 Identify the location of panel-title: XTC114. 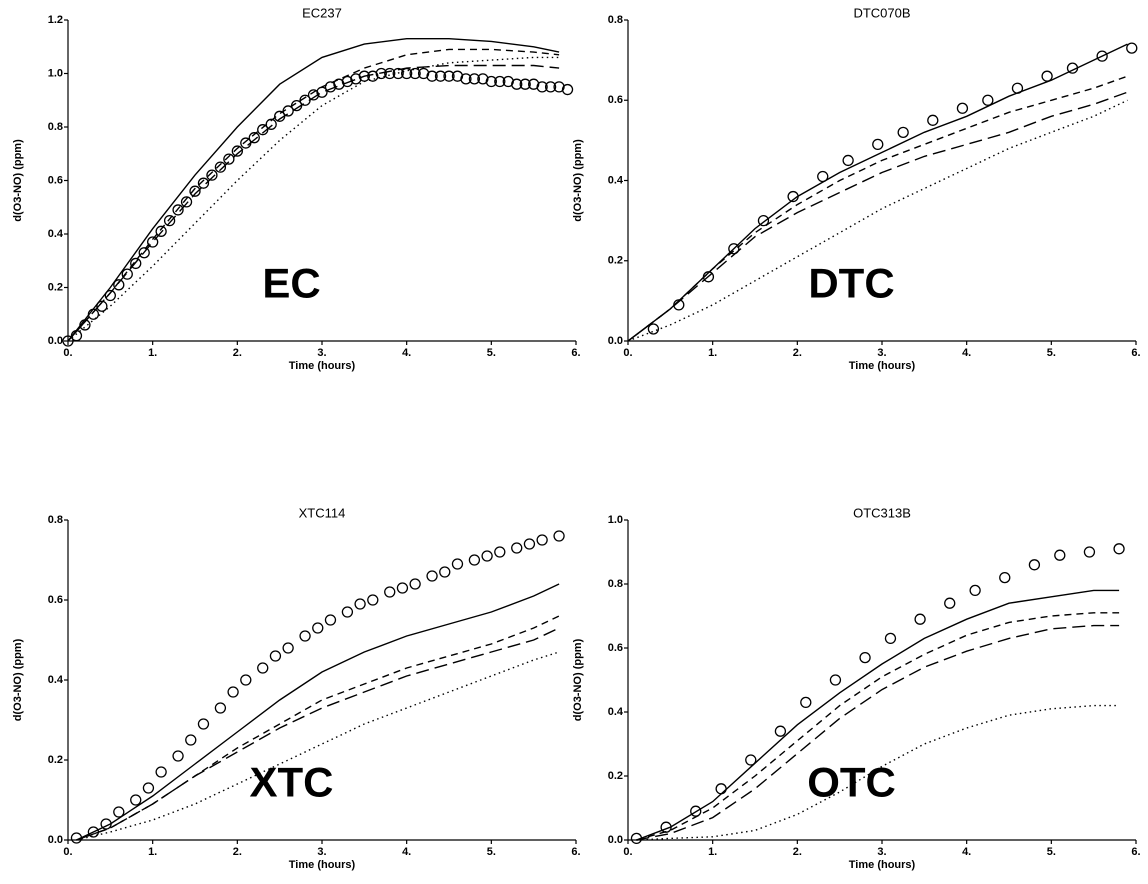
(322, 512).